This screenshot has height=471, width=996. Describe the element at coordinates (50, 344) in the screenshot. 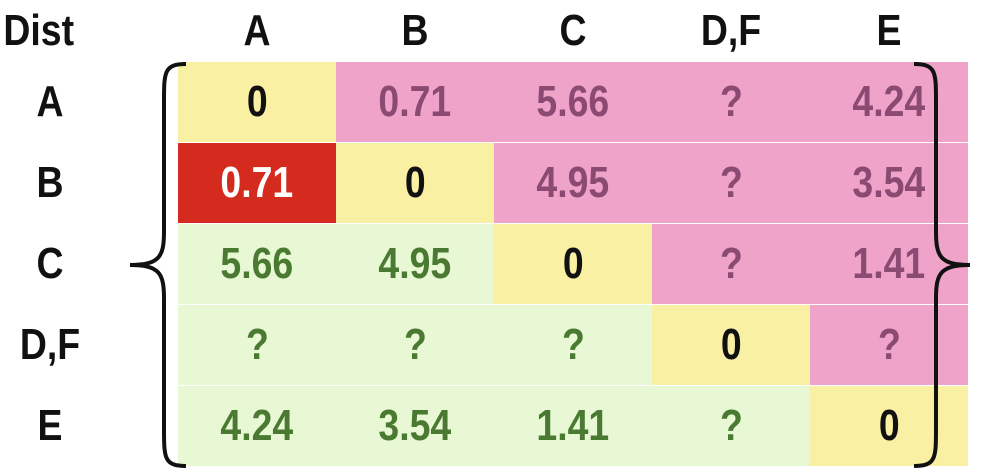

I see `row-header: D,F` at that location.